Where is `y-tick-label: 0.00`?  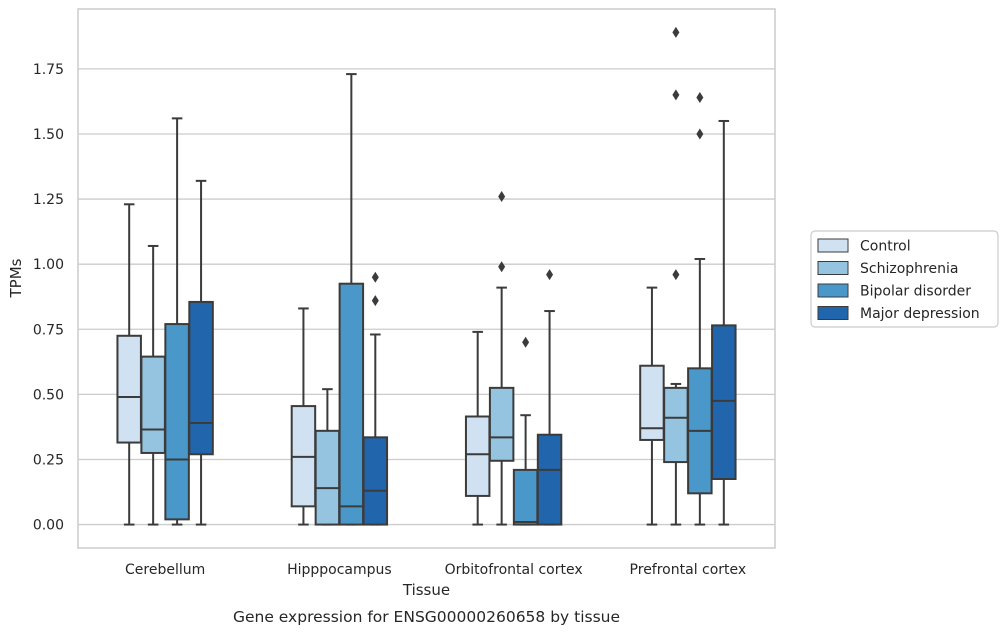
y-tick-label: 0.00 is located at coordinates (48, 526).